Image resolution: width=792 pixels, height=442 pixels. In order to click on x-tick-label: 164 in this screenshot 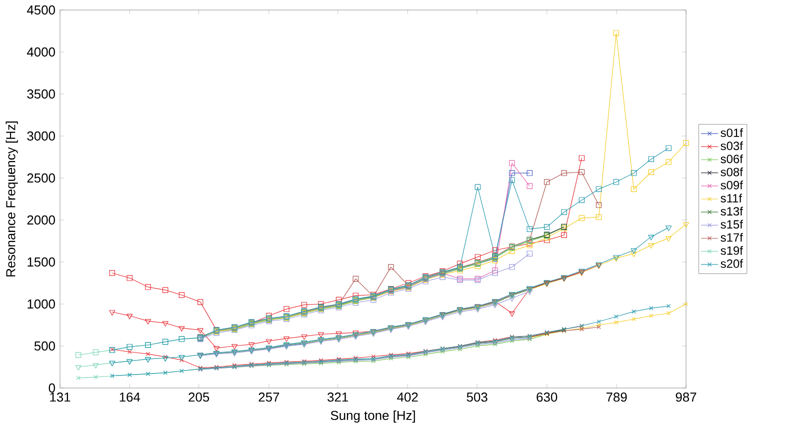, I will do `click(130, 397)`.